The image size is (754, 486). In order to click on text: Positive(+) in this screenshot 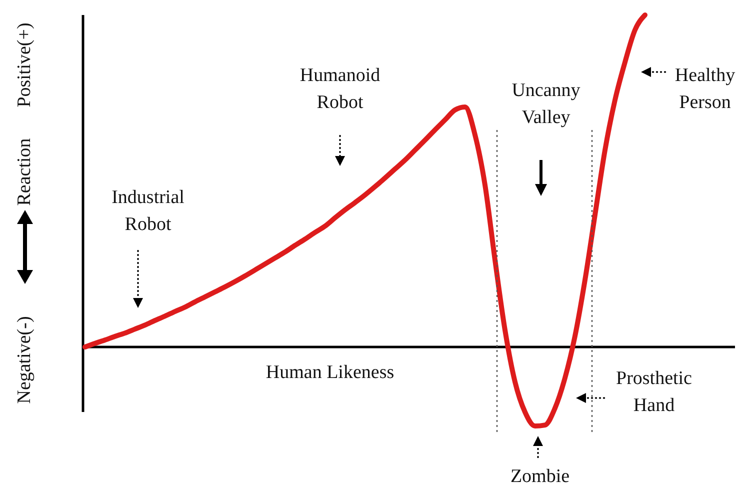, I will do `click(24, 65)`.